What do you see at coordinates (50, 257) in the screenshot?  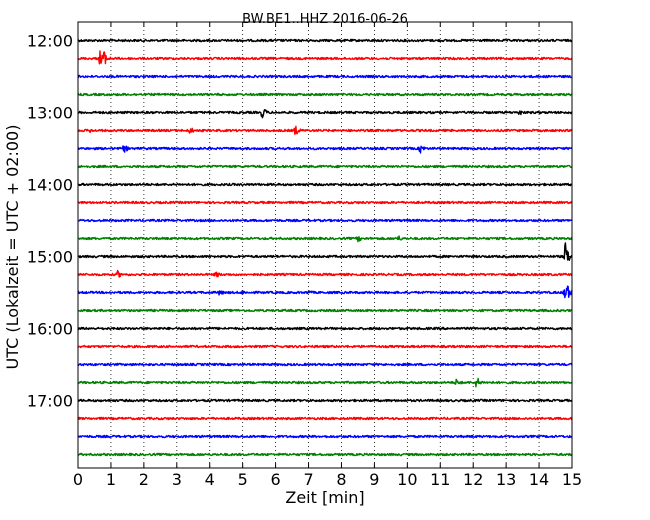 I see `y-tick-label: 15:00` at bounding box center [50, 257].